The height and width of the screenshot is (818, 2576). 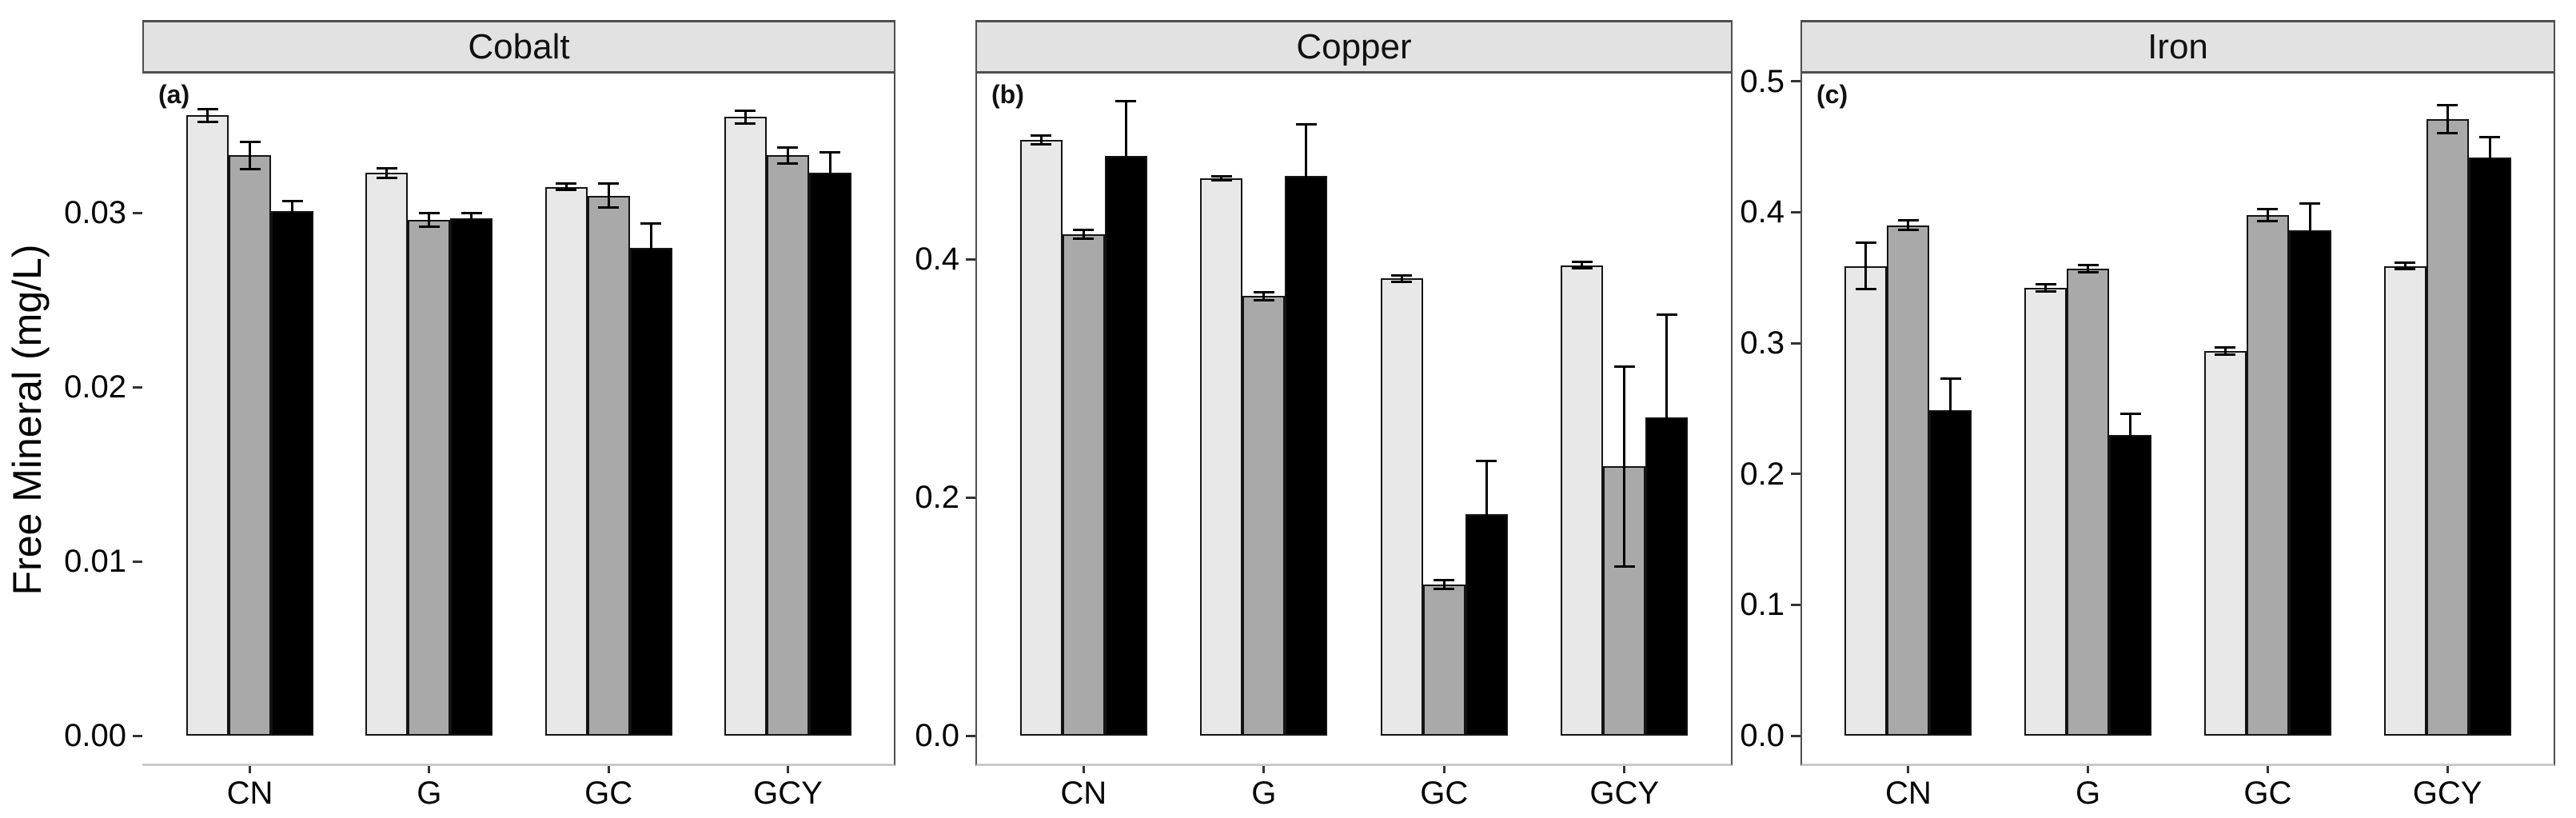 I want to click on error-bar-iron-g-light-gray, so click(x=2046, y=288).